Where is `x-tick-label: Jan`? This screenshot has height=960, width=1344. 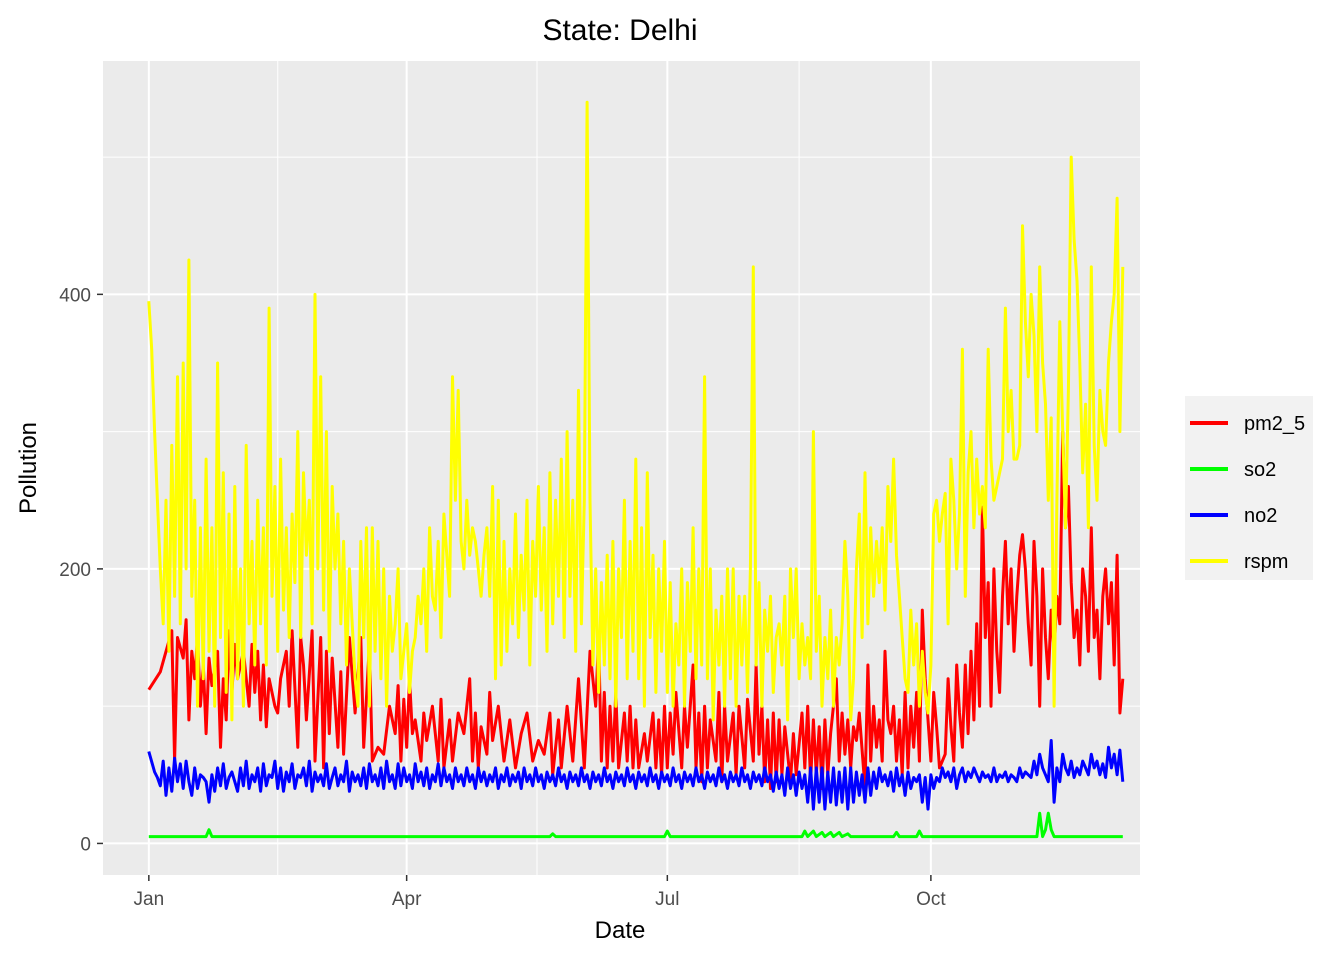
x-tick-label: Jan is located at coordinates (149, 899).